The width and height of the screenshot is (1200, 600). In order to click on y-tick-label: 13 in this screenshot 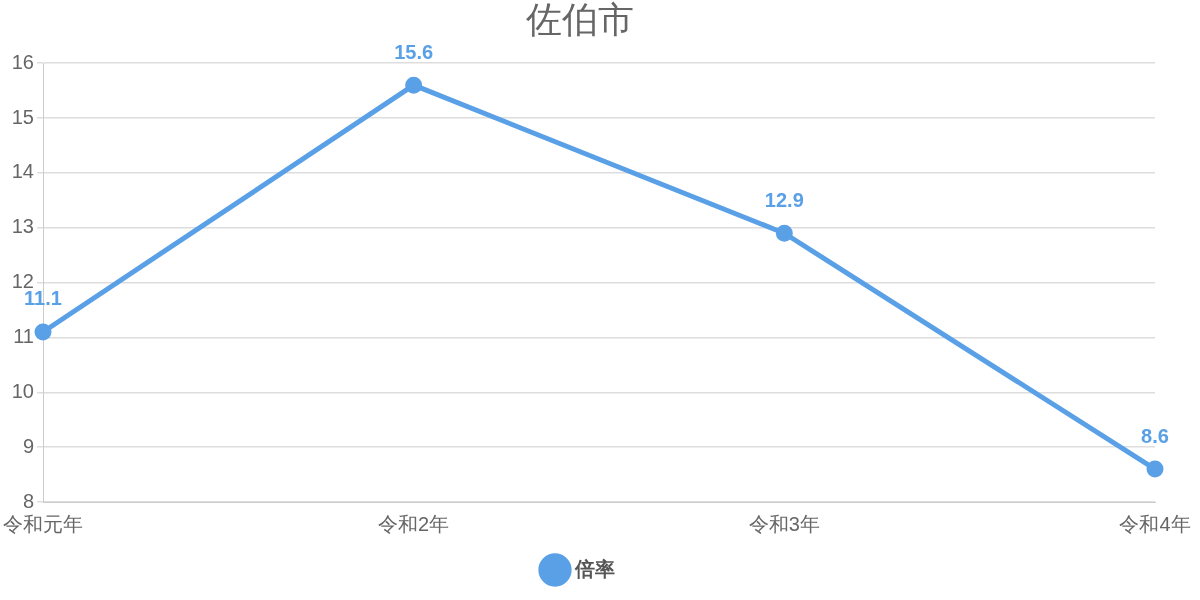, I will do `click(22, 226)`.